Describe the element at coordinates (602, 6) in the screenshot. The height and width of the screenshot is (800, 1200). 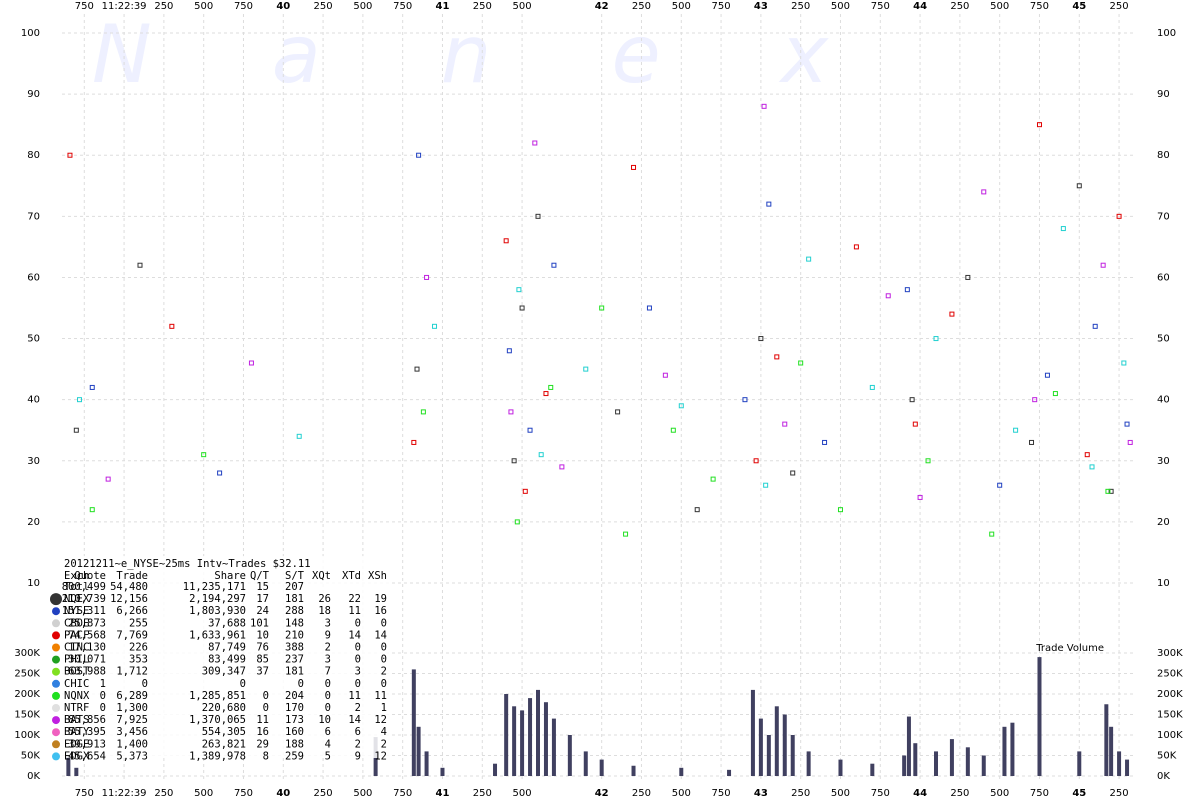
I see `x-tick-label: 42` at that location.